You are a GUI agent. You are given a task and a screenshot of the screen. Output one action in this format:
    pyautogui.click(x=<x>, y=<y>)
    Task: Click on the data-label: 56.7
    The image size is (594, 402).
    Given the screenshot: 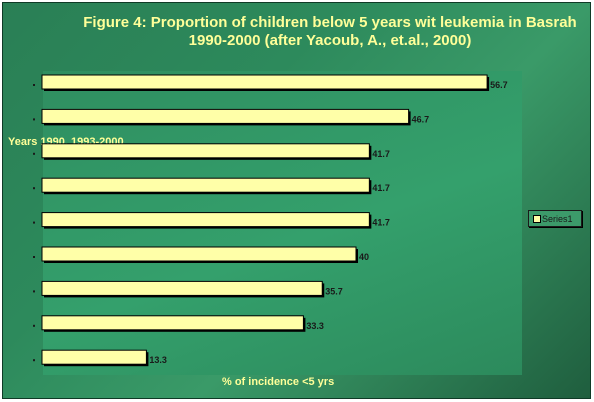 What is the action you would take?
    pyautogui.click(x=499, y=85)
    